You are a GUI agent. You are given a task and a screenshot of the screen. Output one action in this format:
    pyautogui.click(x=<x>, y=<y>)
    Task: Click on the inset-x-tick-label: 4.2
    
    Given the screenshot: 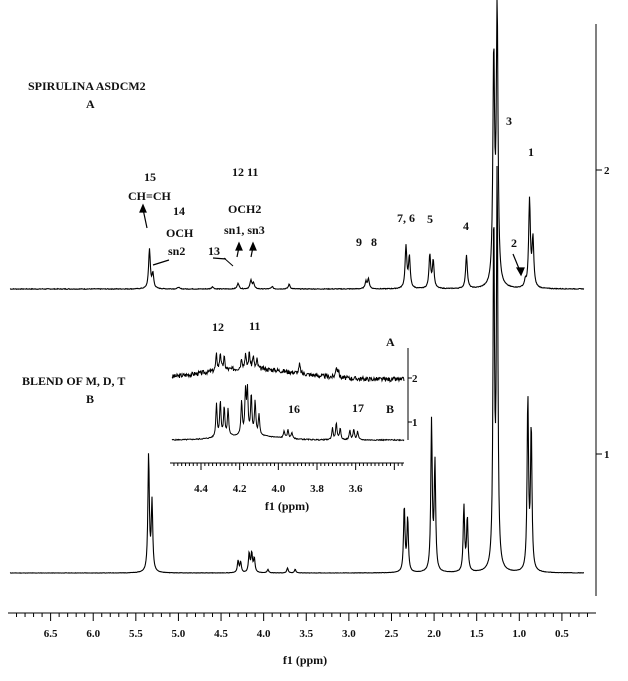 What is the action you would take?
    pyautogui.click(x=240, y=489)
    